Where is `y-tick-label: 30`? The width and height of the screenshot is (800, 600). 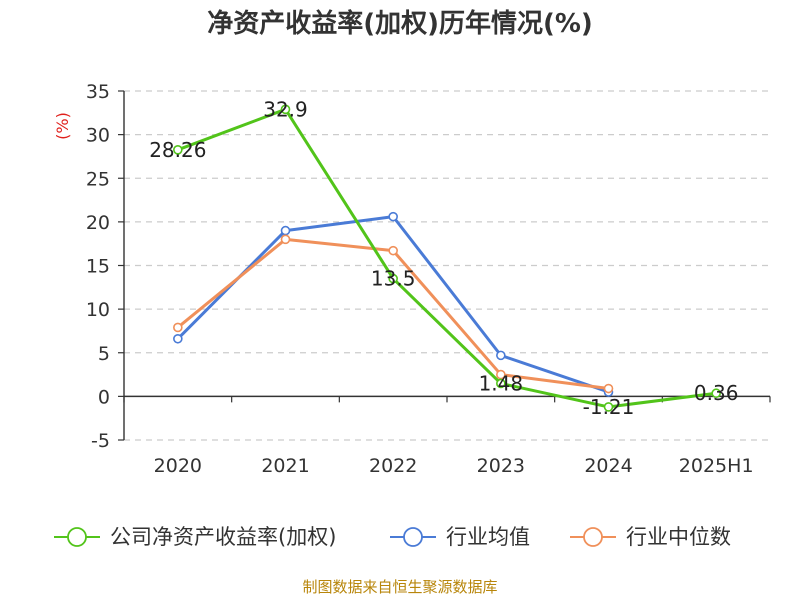 y-tick-label: 30 is located at coordinates (98, 136).